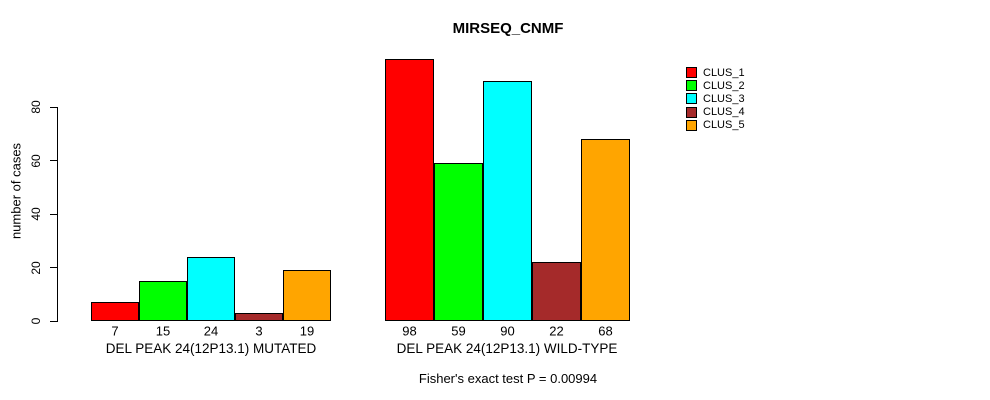 The height and width of the screenshot is (400, 990). Describe the element at coordinates (724, 72) in the screenshot. I see `legend-label-clus_1: CLUS_1` at that location.